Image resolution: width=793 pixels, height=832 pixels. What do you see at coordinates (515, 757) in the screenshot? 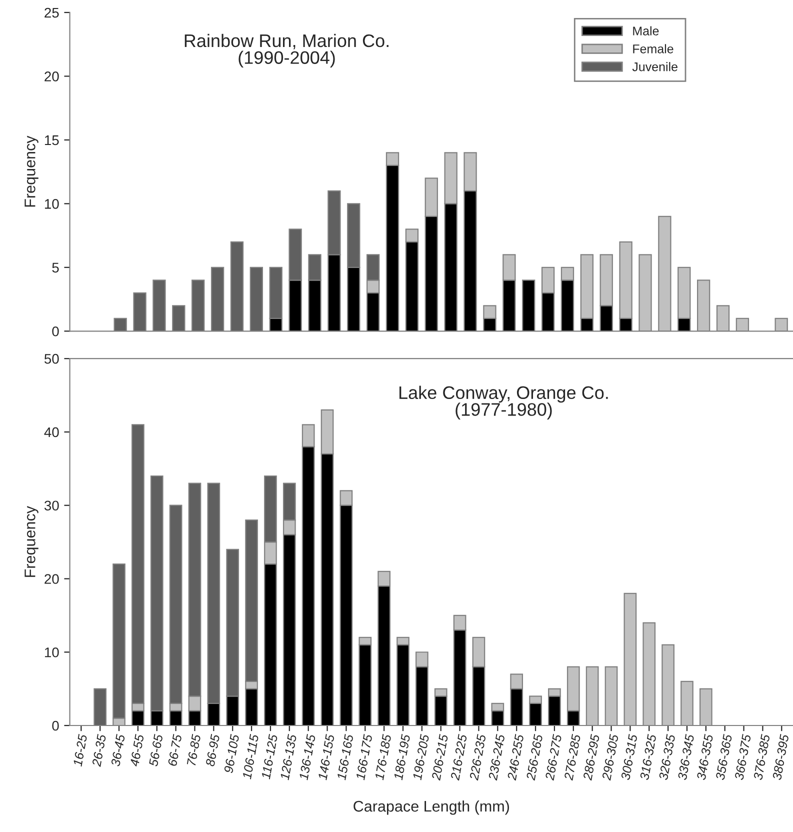
I see `x-tick-label: 246-255` at bounding box center [515, 757].